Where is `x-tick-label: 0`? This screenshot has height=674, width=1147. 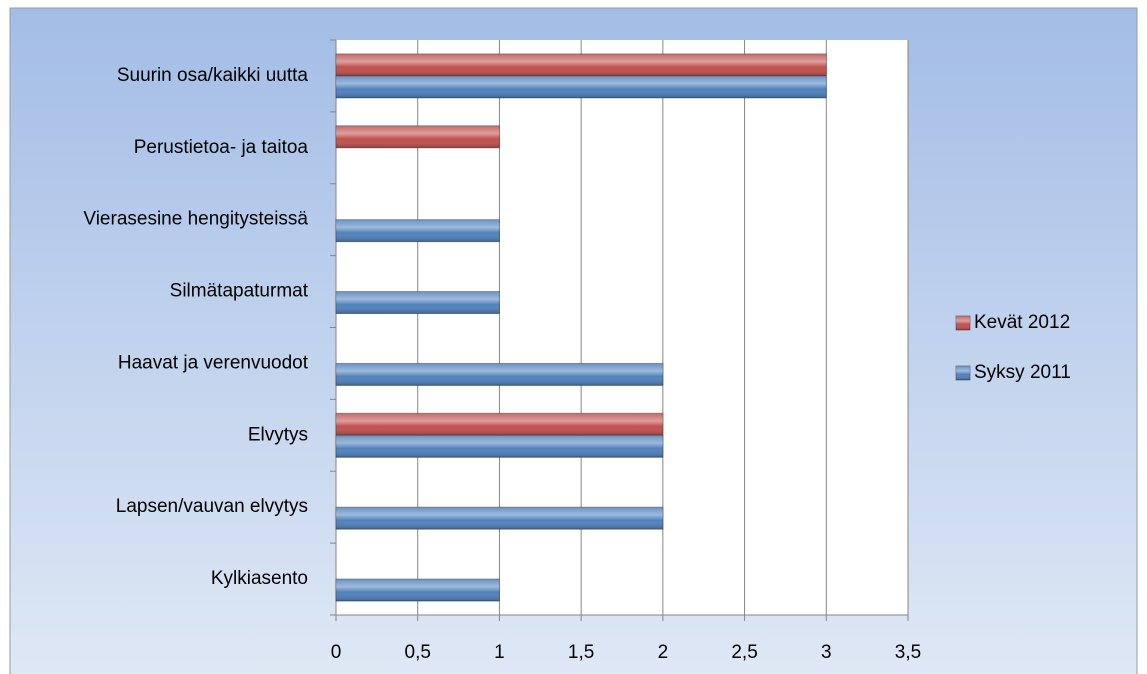
x-tick-label: 0 is located at coordinates (336, 652).